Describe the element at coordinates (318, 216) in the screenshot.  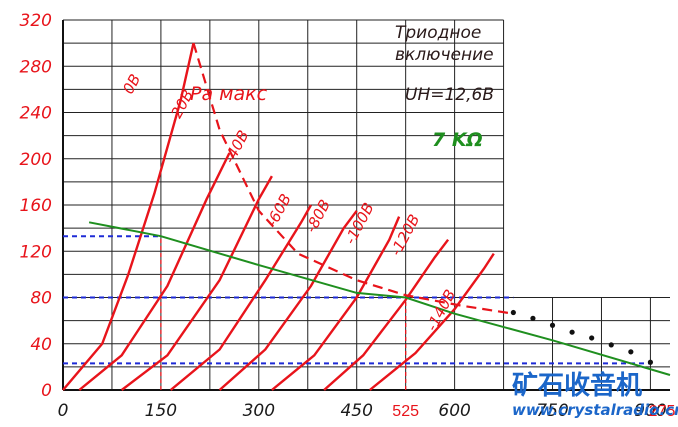
I see `curve-label: -80В` at that location.